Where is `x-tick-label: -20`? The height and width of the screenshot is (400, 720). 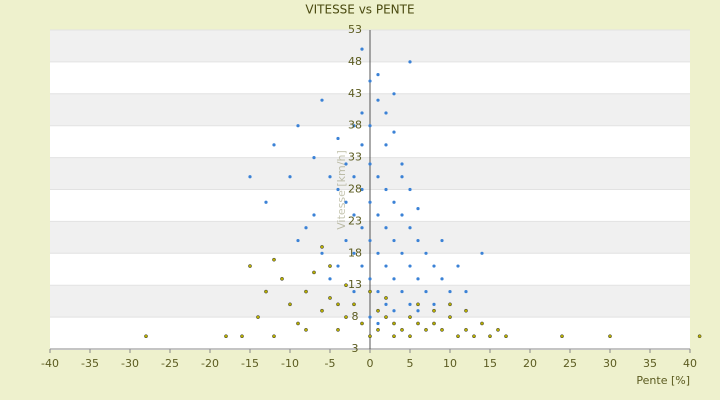
x-tick-label: -20 is located at coordinates (210, 363).